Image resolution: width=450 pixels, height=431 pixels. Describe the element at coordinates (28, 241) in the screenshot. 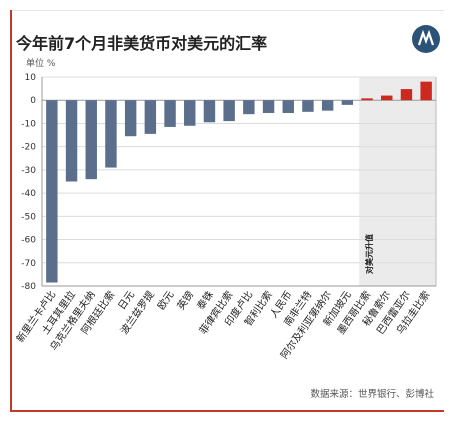

I see `y-tick-label: -60` at that location.